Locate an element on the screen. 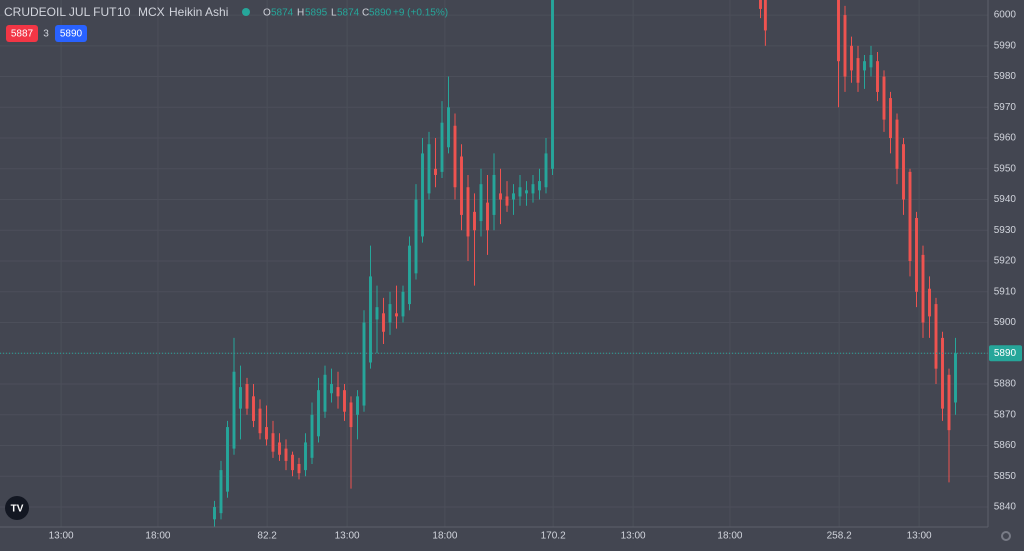  y-tick-label: 5980 is located at coordinates (1005, 76).